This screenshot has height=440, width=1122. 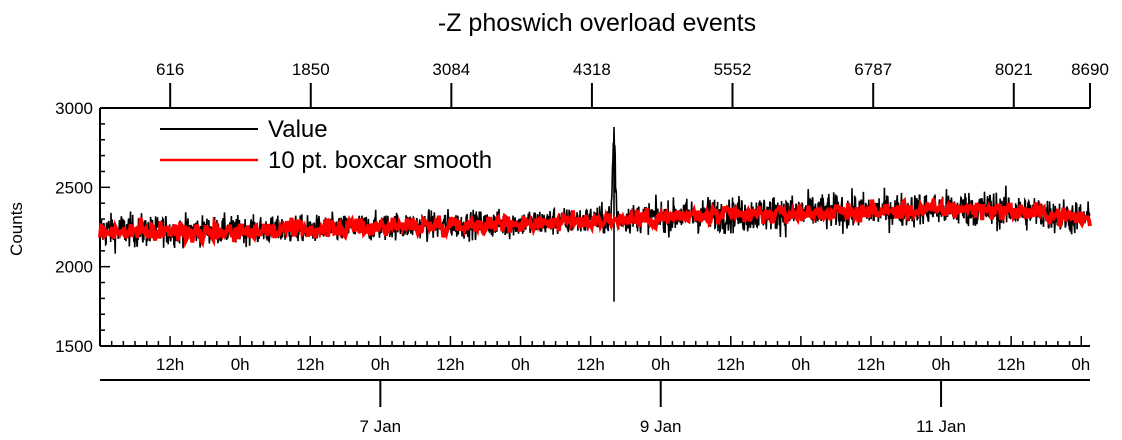 I want to click on y-tick-label: 2000, so click(x=74, y=267).